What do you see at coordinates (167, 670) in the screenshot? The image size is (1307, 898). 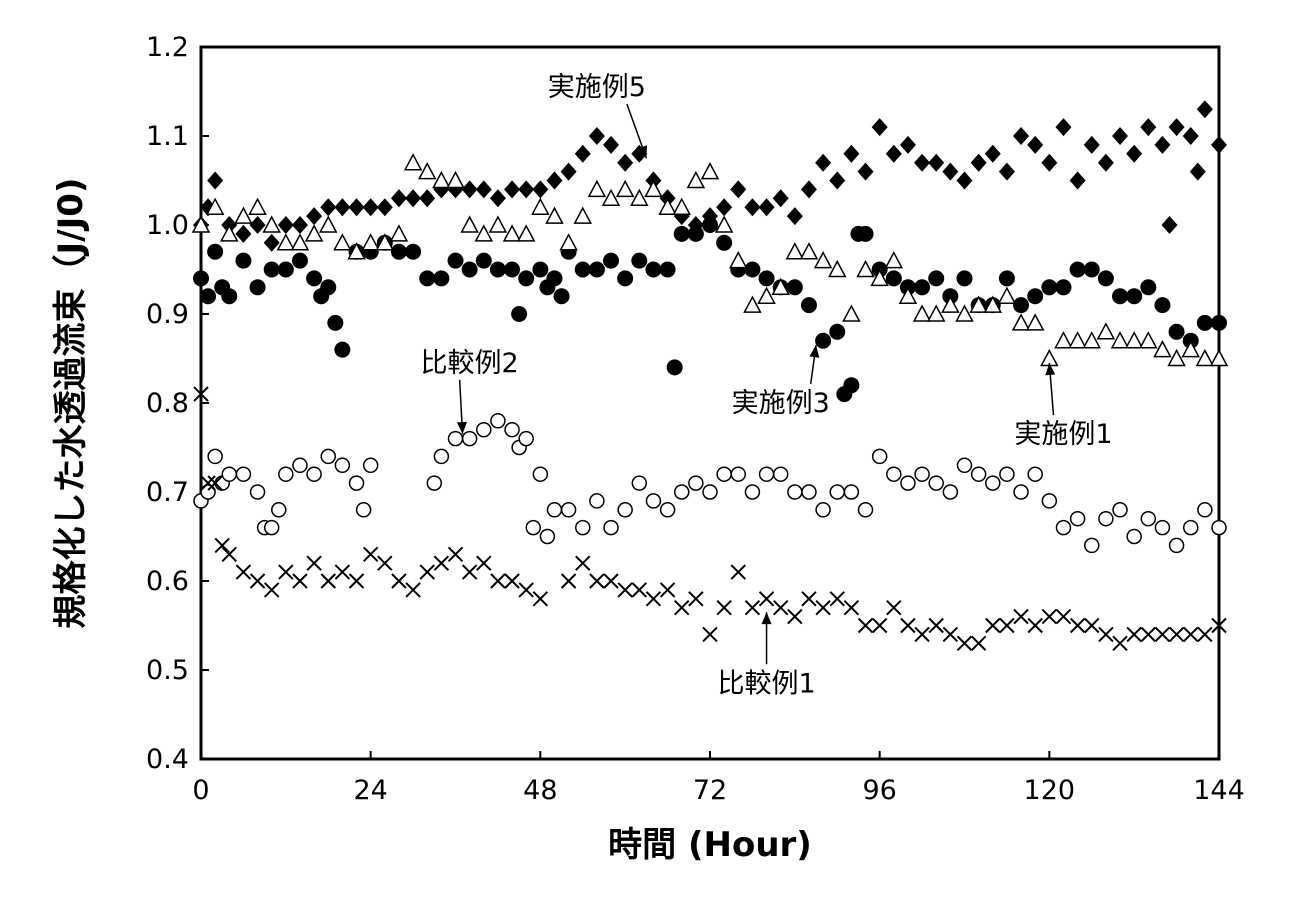 I see `y-tick-label: 0.5` at bounding box center [167, 670].